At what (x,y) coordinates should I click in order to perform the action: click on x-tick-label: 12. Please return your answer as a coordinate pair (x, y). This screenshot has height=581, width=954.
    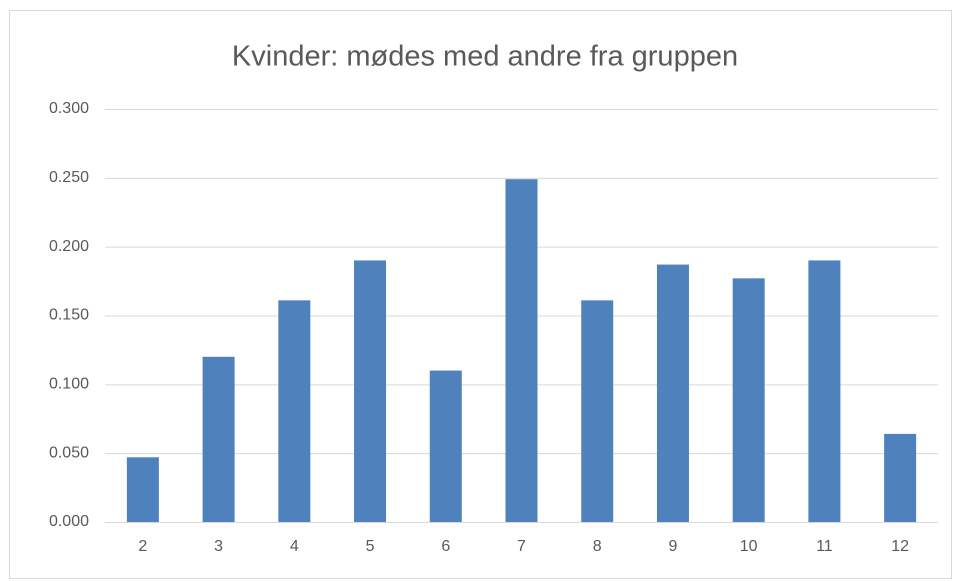
    Looking at the image, I should click on (900, 546).